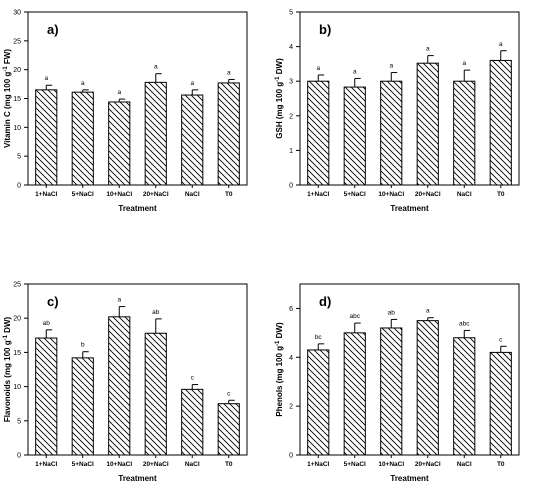 The width and height of the screenshot is (550, 487). What do you see at coordinates (17, 285) in the screenshot?
I see `y-tick-label: 25` at bounding box center [17, 285].